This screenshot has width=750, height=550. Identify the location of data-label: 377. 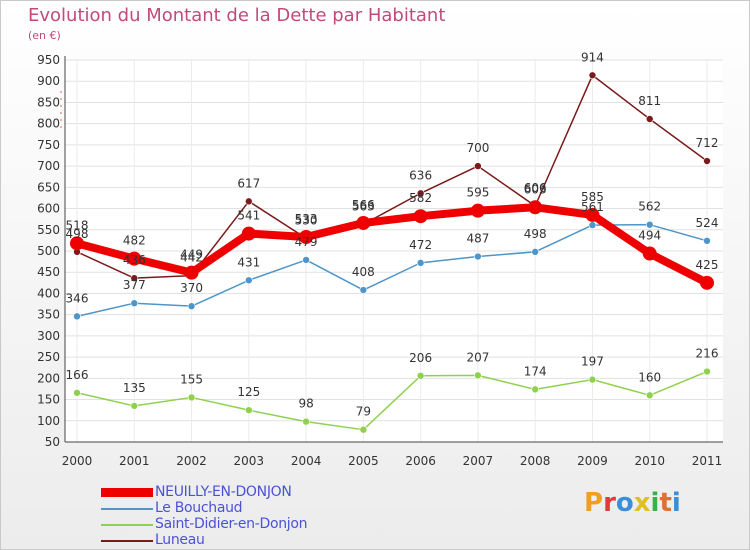
(134, 285).